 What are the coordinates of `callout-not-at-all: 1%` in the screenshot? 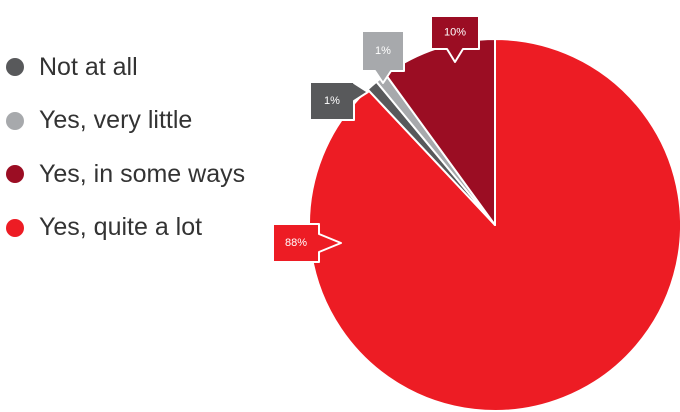 It's located at (339, 101).